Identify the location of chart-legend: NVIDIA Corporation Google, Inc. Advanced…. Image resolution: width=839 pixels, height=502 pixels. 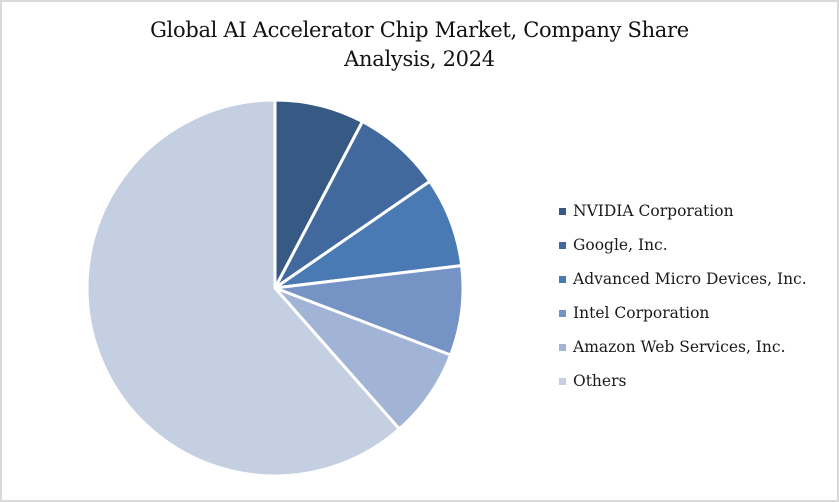
(683, 296).